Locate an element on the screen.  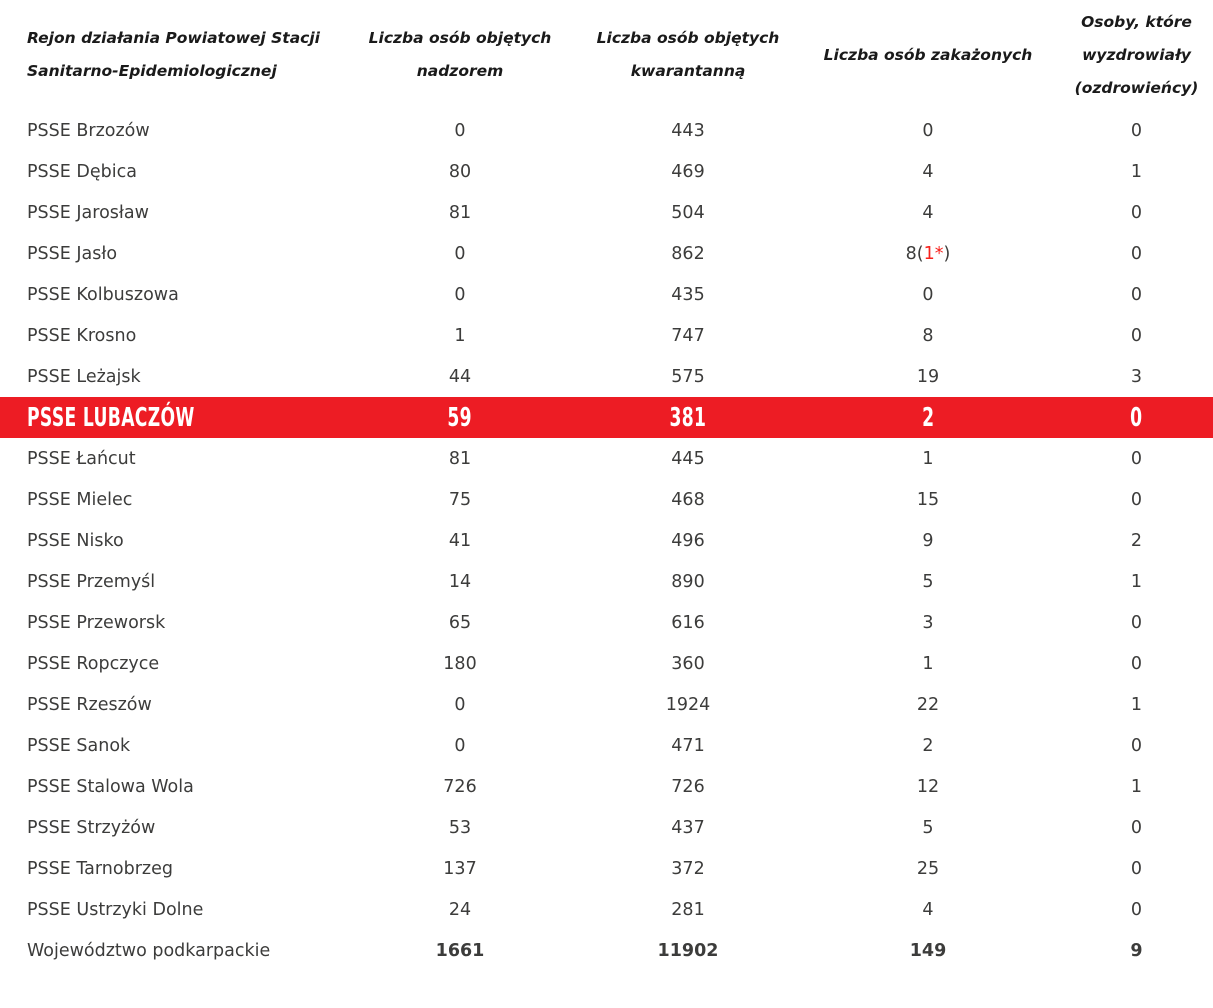
station-name: PSSE Kolbuszowa is located at coordinates (103, 294).